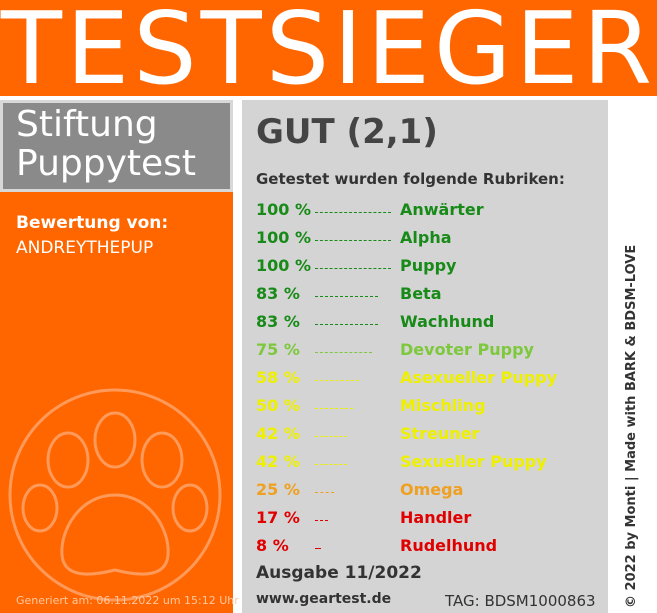 The height and width of the screenshot is (613, 657). I want to click on row-percent: 50 %, so click(278, 405).